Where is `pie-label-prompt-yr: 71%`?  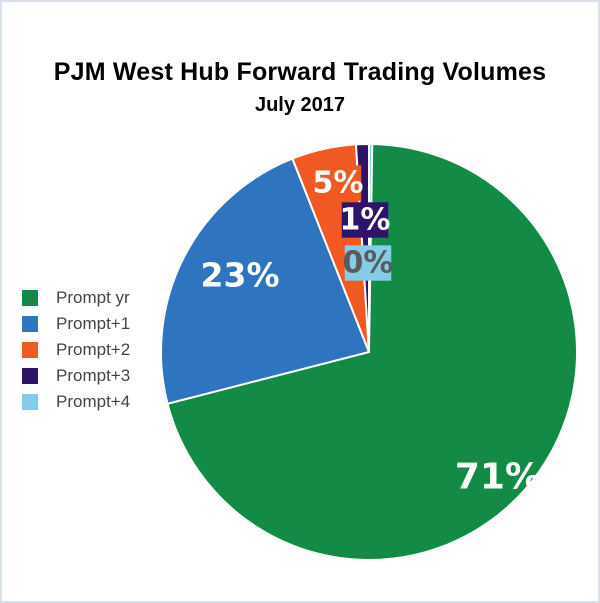 pie-label-prompt-yr: 71% is located at coordinates (498, 476).